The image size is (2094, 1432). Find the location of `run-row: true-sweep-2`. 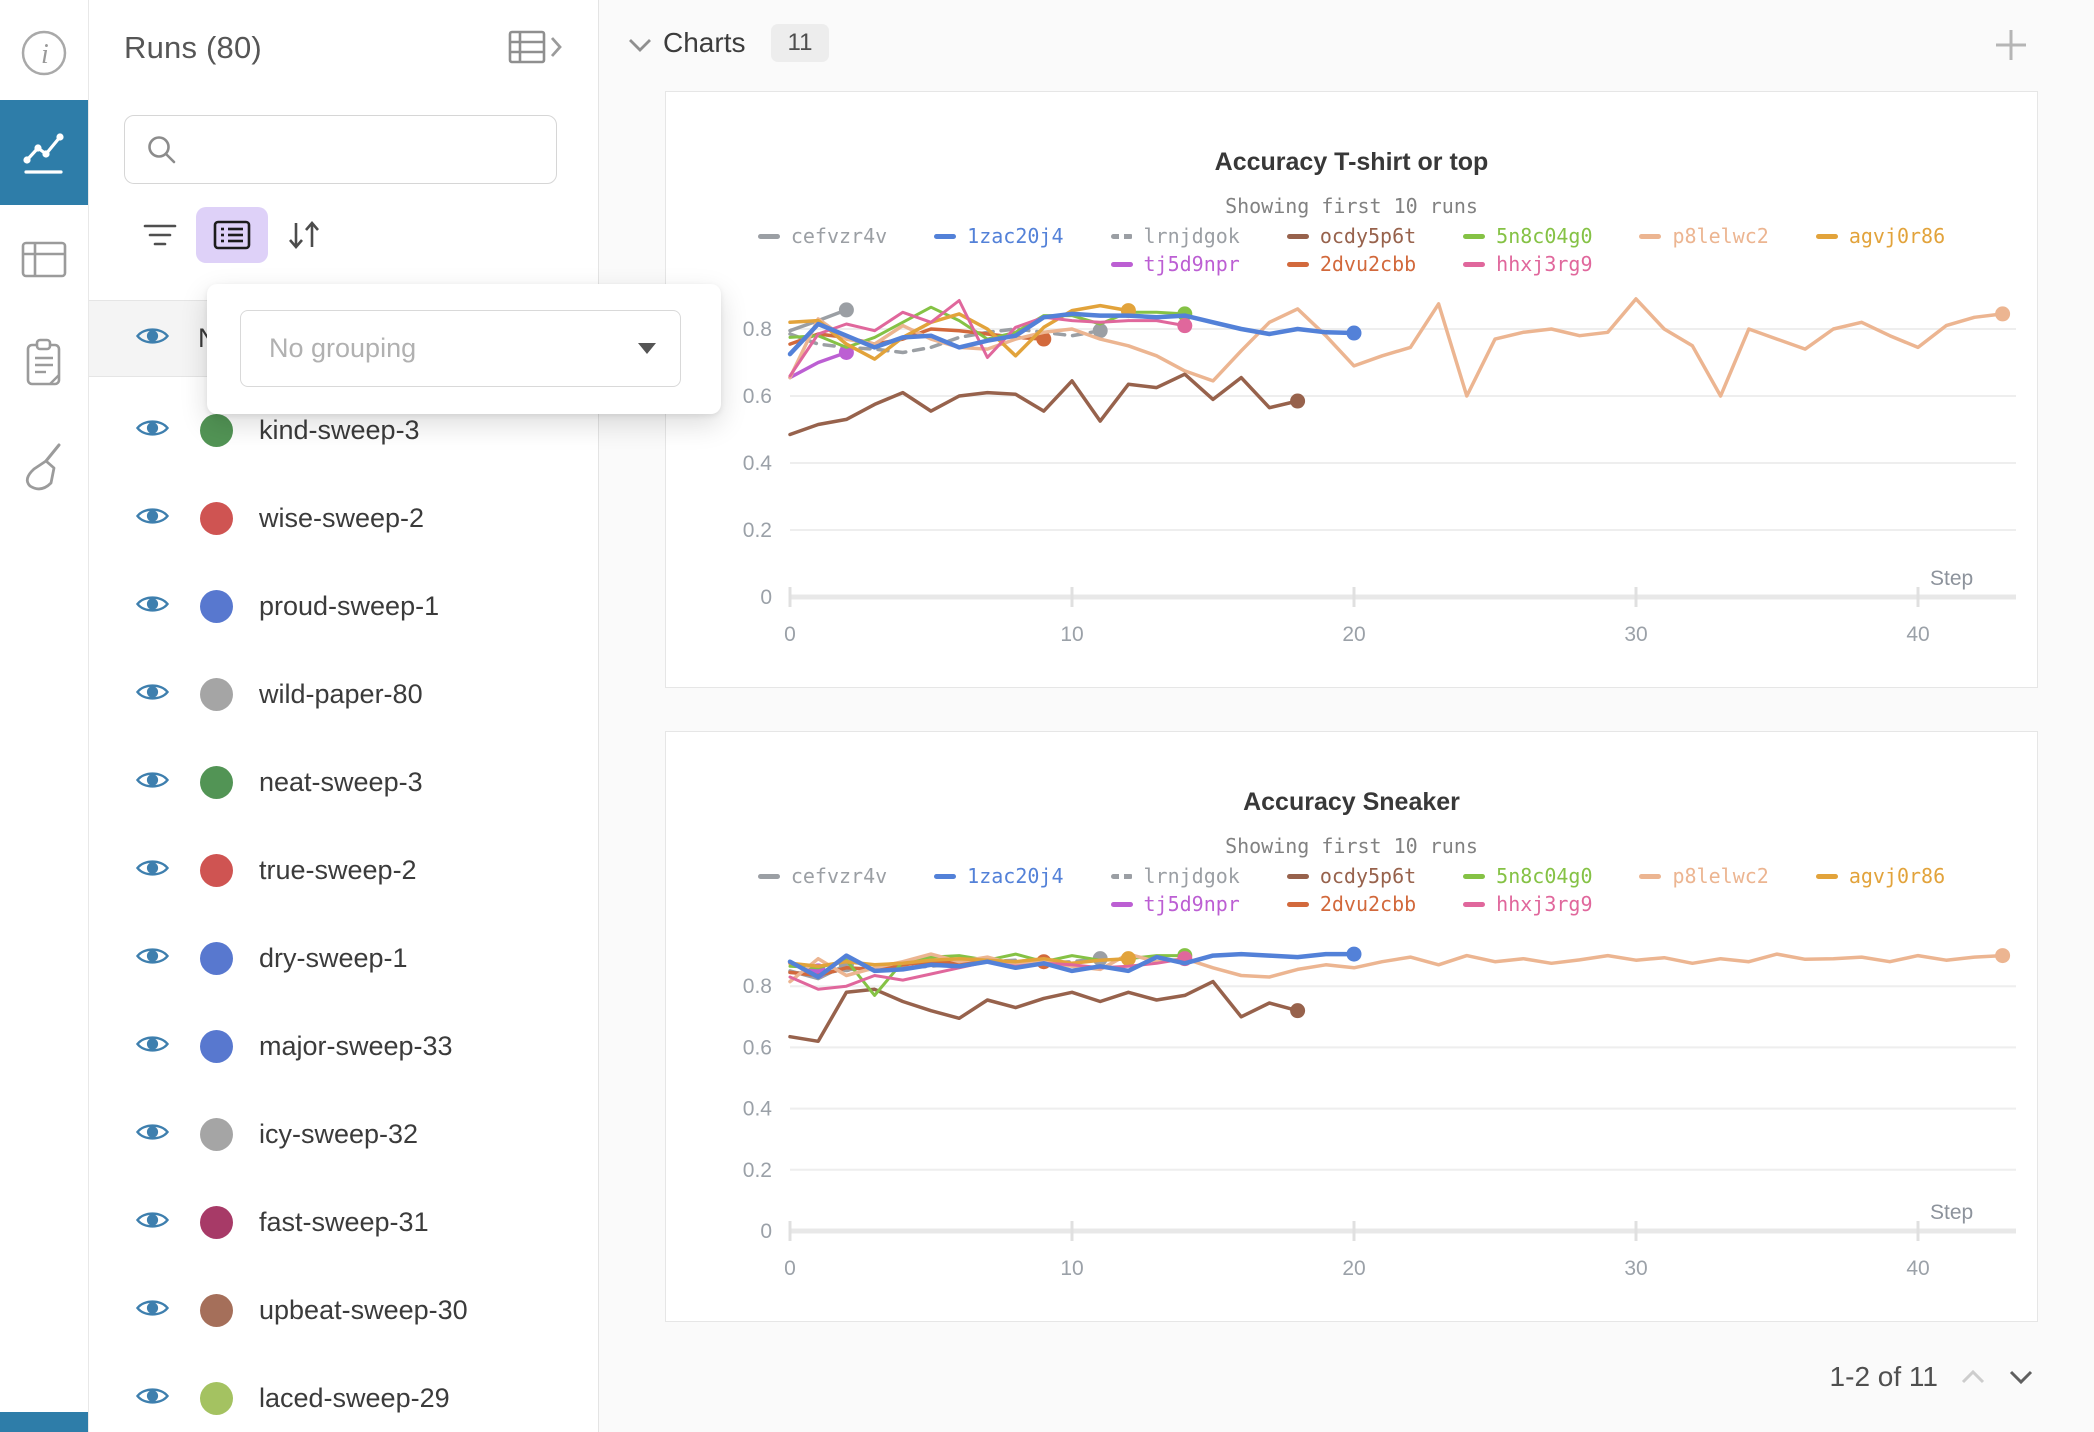

run-row: true-sweep-2 is located at coordinates (343, 870).